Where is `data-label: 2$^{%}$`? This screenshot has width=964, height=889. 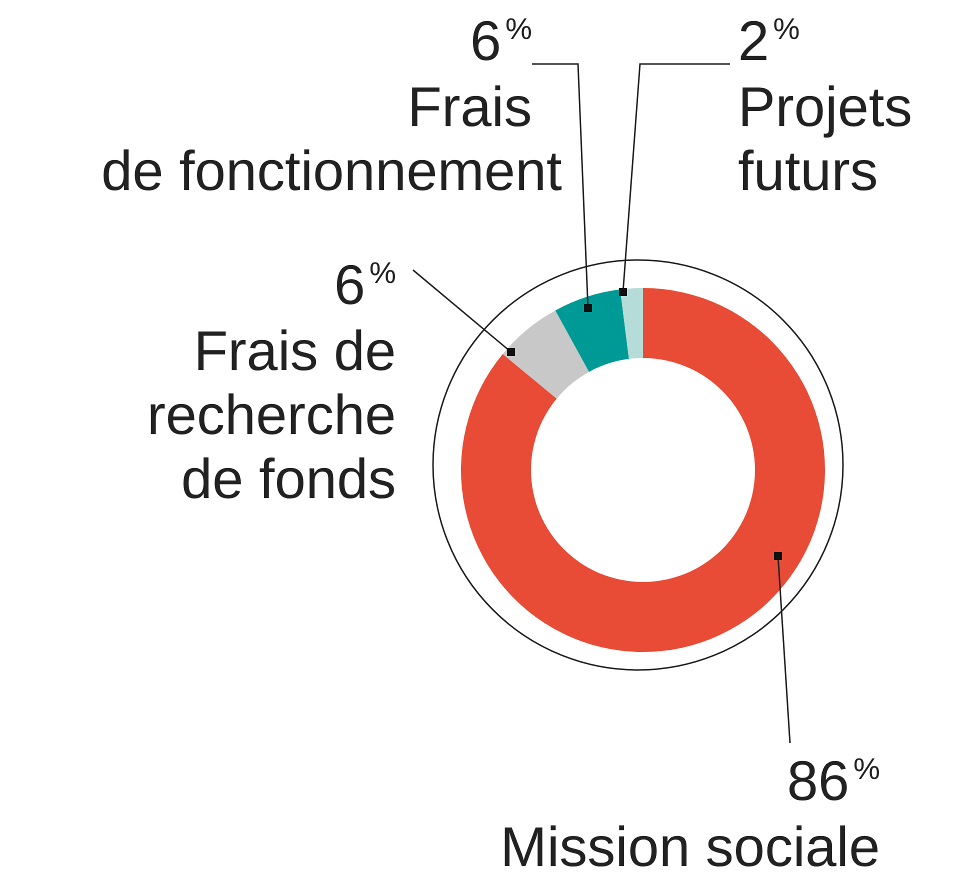 data-label: 2$^{%}$ is located at coordinates (769, 40).